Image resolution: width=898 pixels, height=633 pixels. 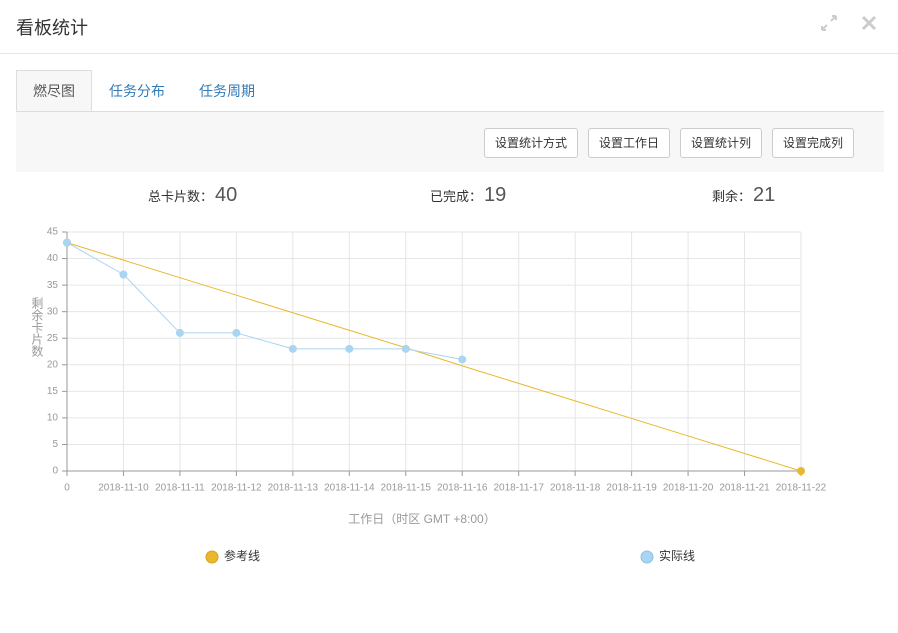 I want to click on dialog-header: 看板统计, so click(x=449, y=27).